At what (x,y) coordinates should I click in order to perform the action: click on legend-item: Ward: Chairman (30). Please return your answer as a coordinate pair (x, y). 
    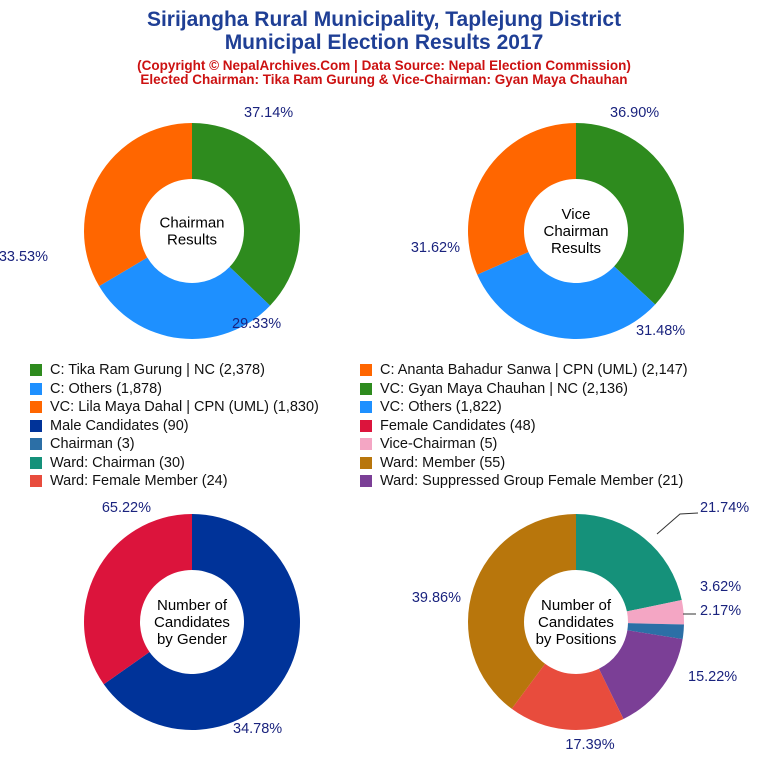
    Looking at the image, I should click on (107, 463).